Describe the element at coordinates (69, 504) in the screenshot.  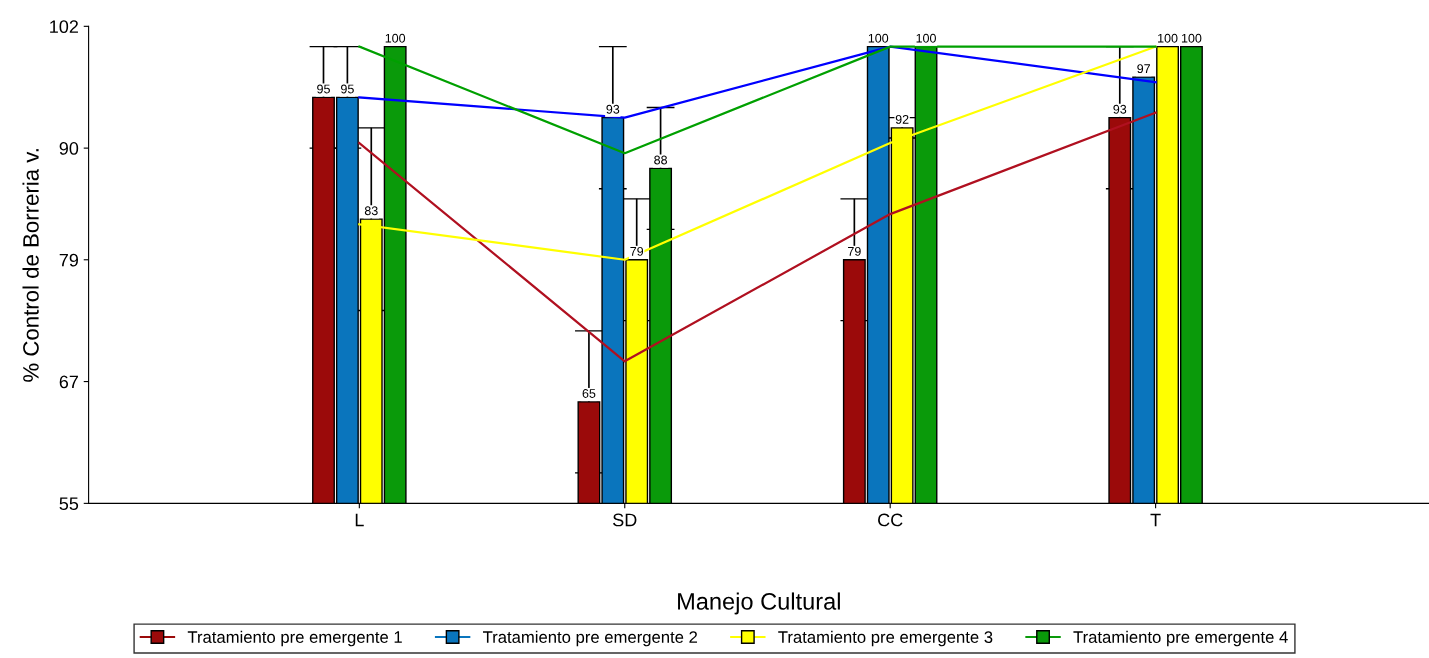
I see `y-tick-label: 55` at that location.